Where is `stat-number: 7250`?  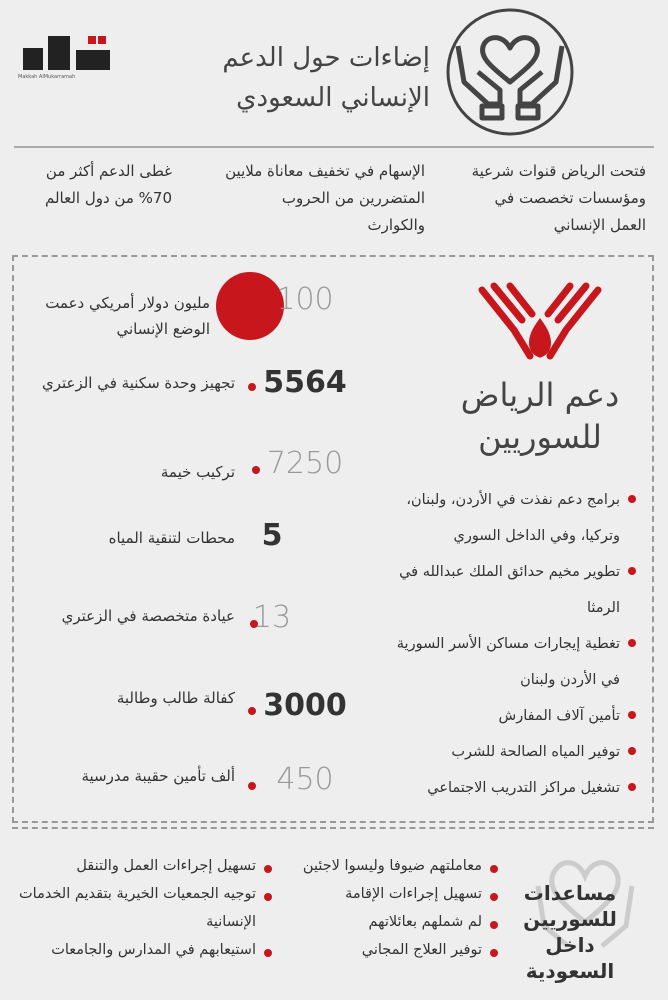
stat-number: 7250 is located at coordinates (305, 463).